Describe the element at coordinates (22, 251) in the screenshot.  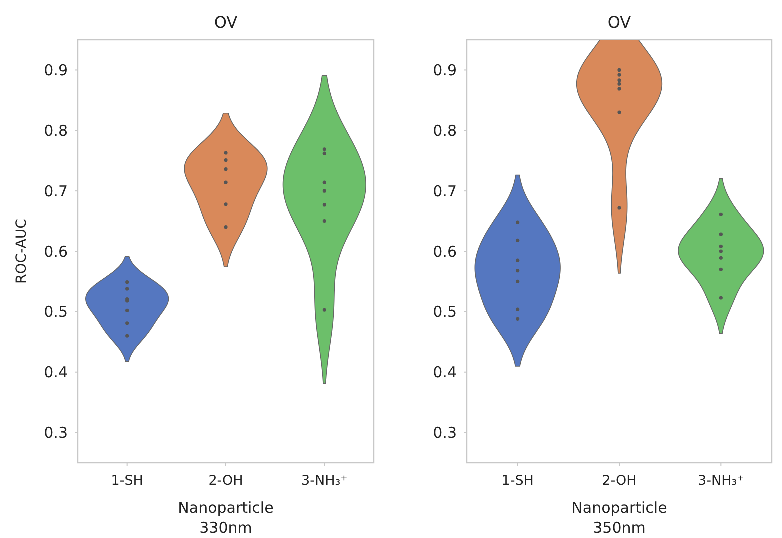
I see `y-axis-title: ROC-AUC` at that location.